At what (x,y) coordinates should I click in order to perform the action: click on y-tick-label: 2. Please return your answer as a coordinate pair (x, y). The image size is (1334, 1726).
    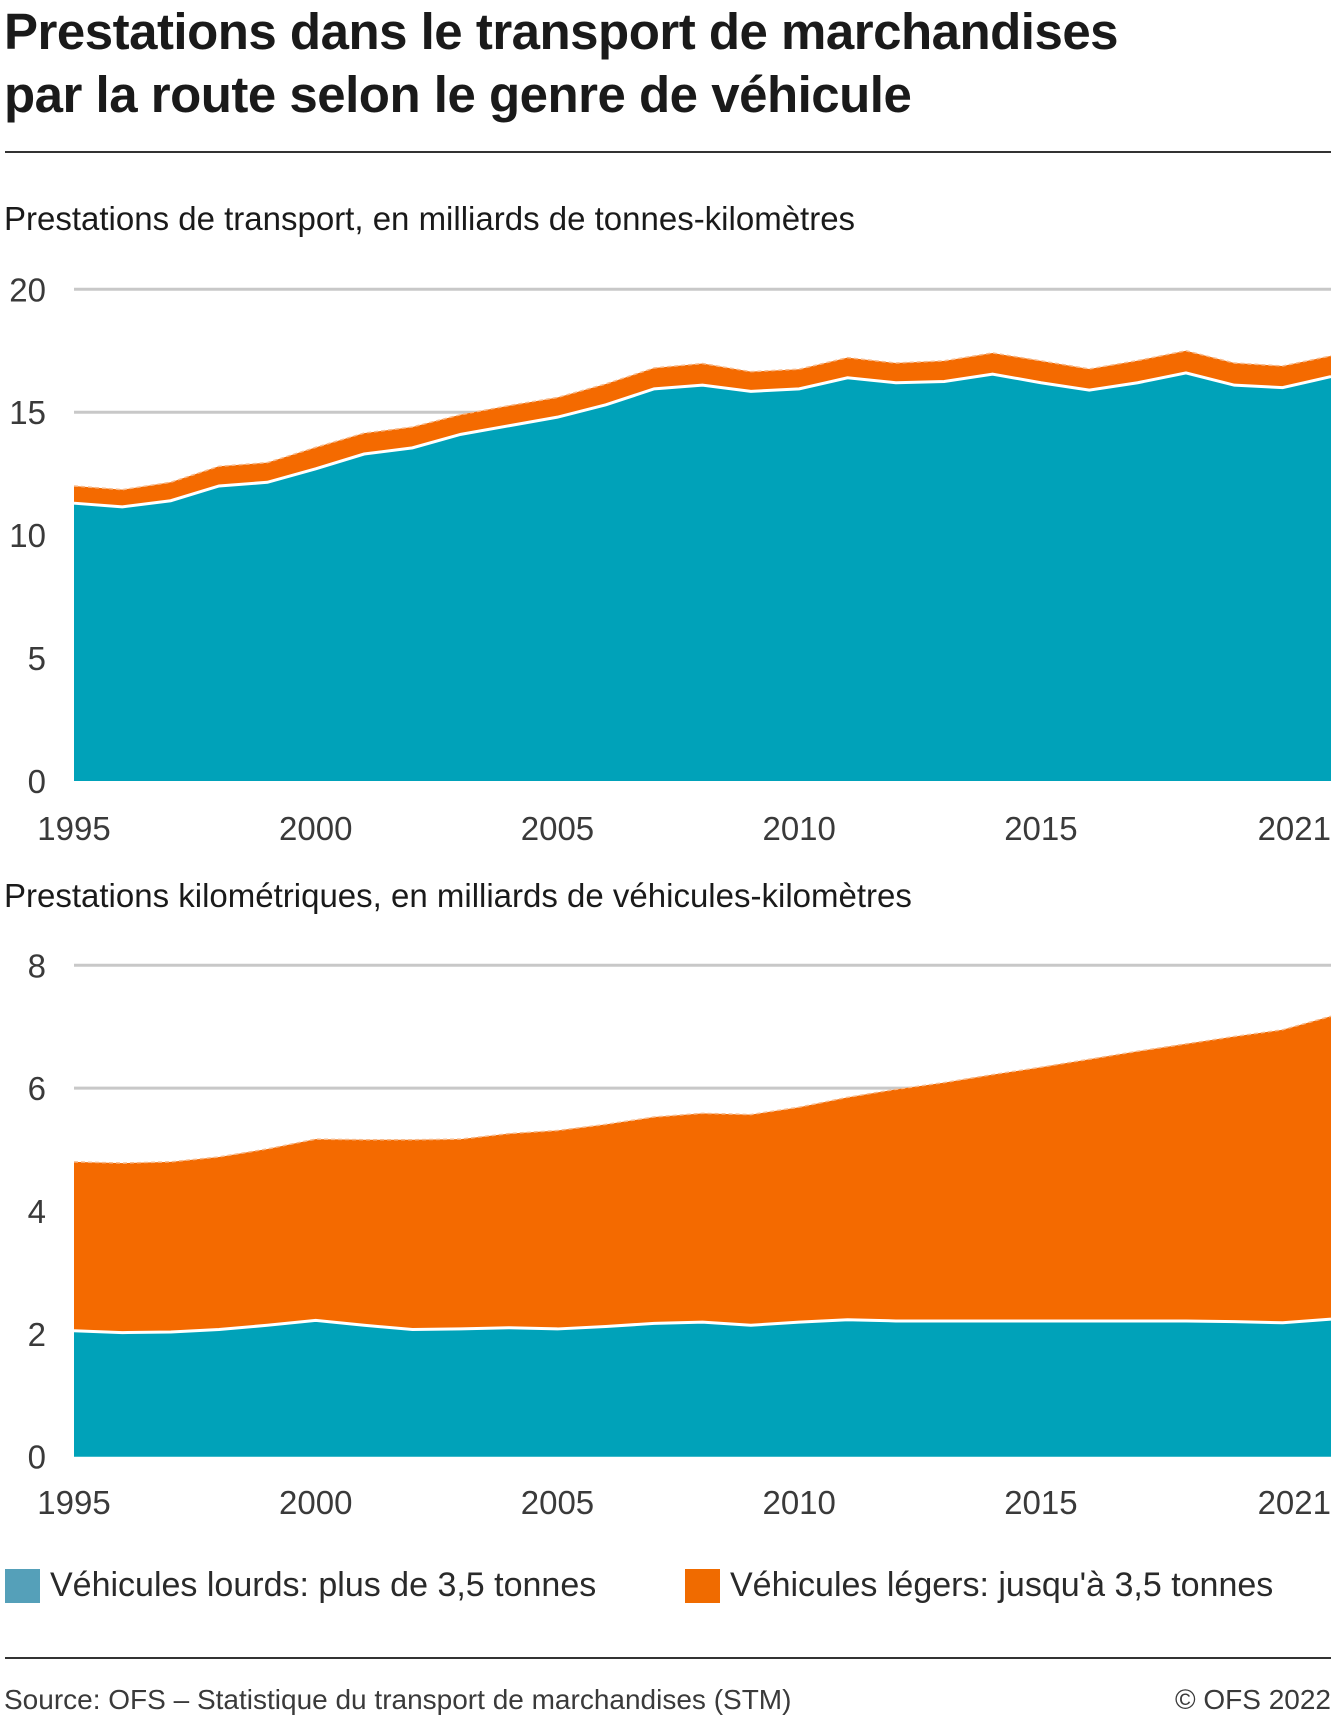
    Looking at the image, I should click on (37, 1334).